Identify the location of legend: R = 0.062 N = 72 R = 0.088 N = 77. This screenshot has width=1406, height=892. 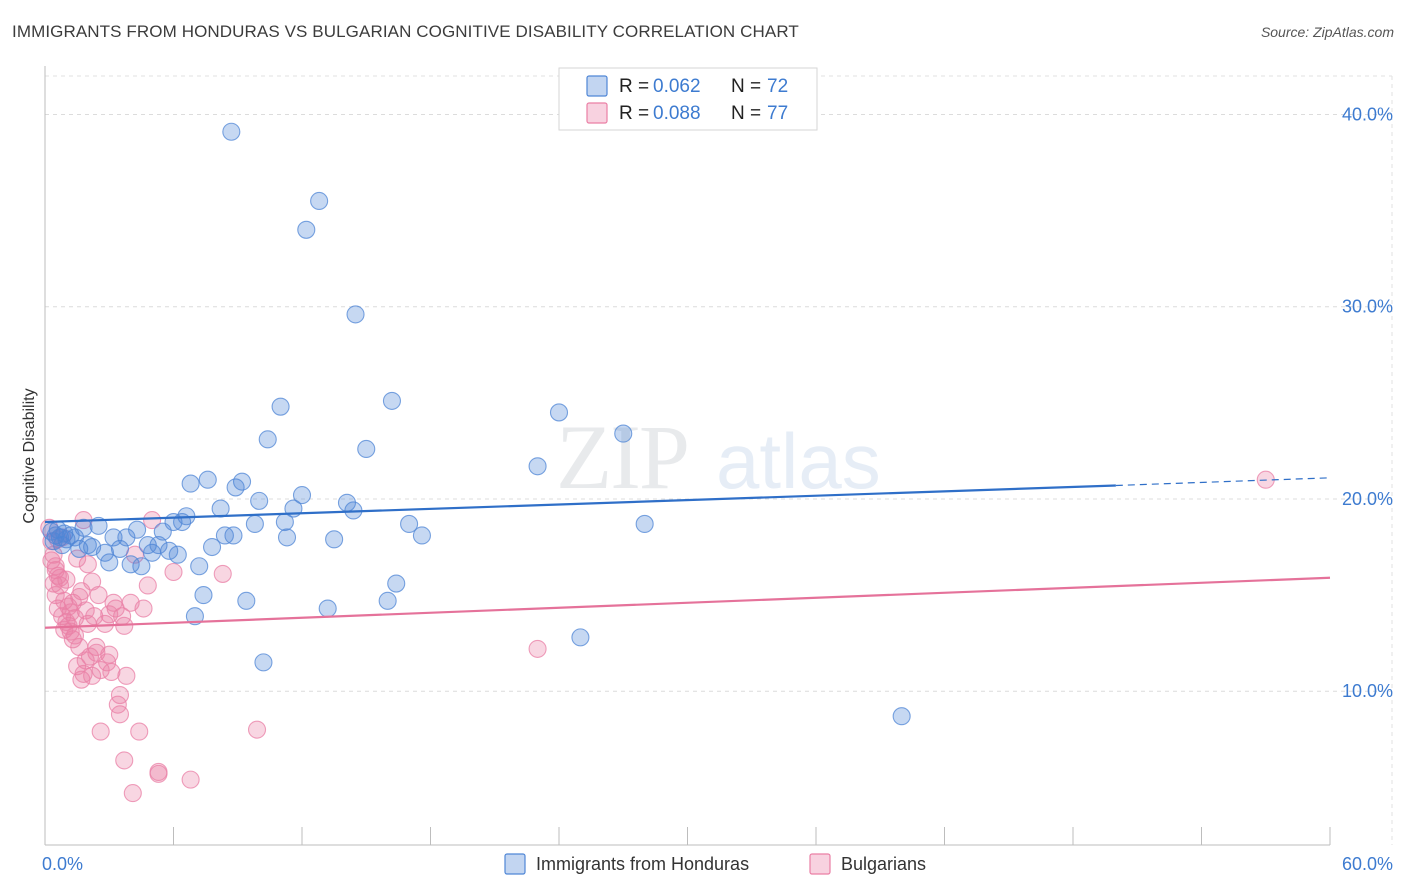
(688, 99).